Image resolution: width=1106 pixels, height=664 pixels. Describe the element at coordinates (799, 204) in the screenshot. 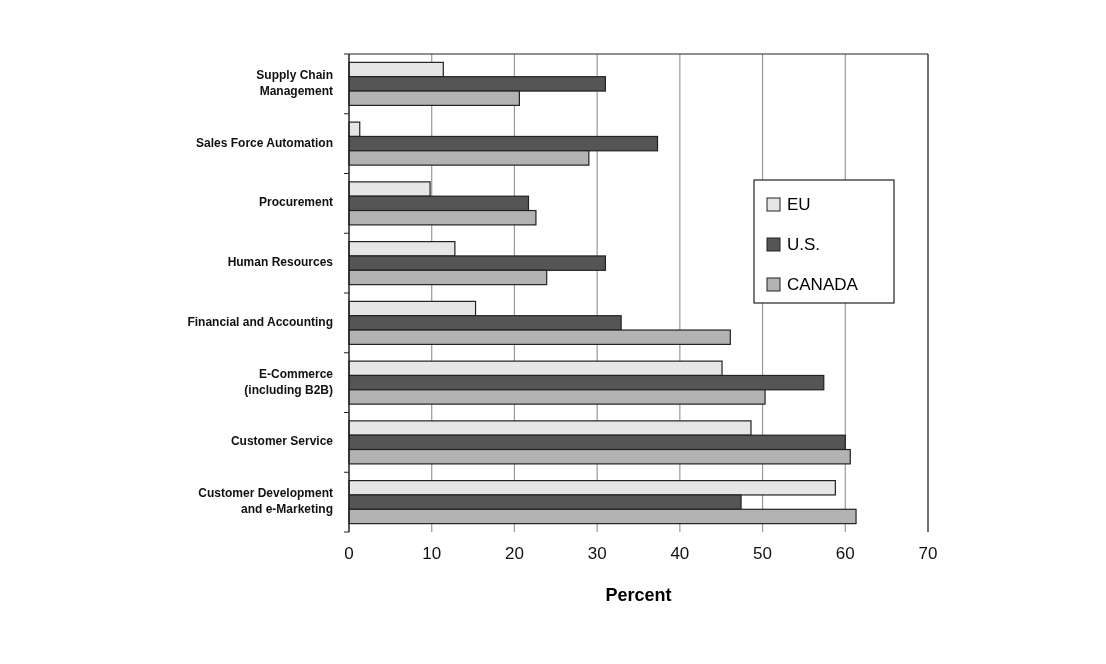

I see `legend-label: EU` at that location.